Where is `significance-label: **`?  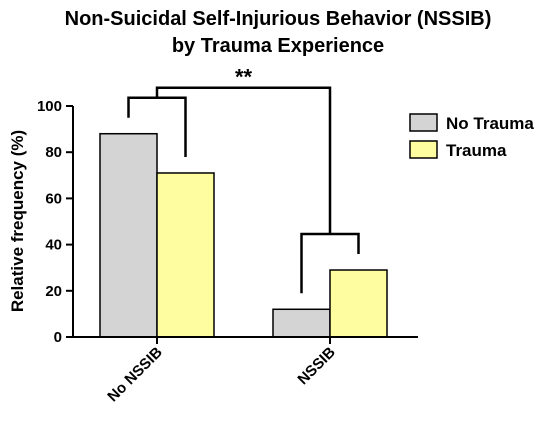 significance-label: ** is located at coordinates (244, 77).